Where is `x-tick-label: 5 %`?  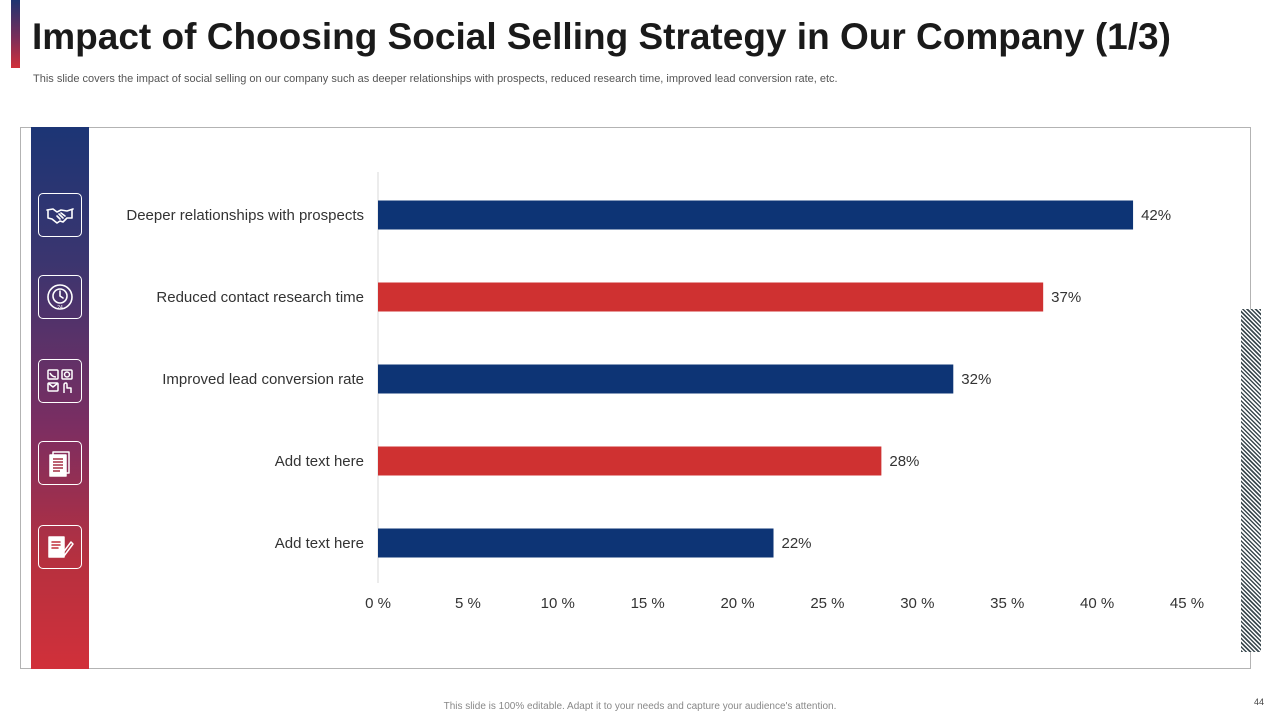 x-tick-label: 5 % is located at coordinates (468, 603).